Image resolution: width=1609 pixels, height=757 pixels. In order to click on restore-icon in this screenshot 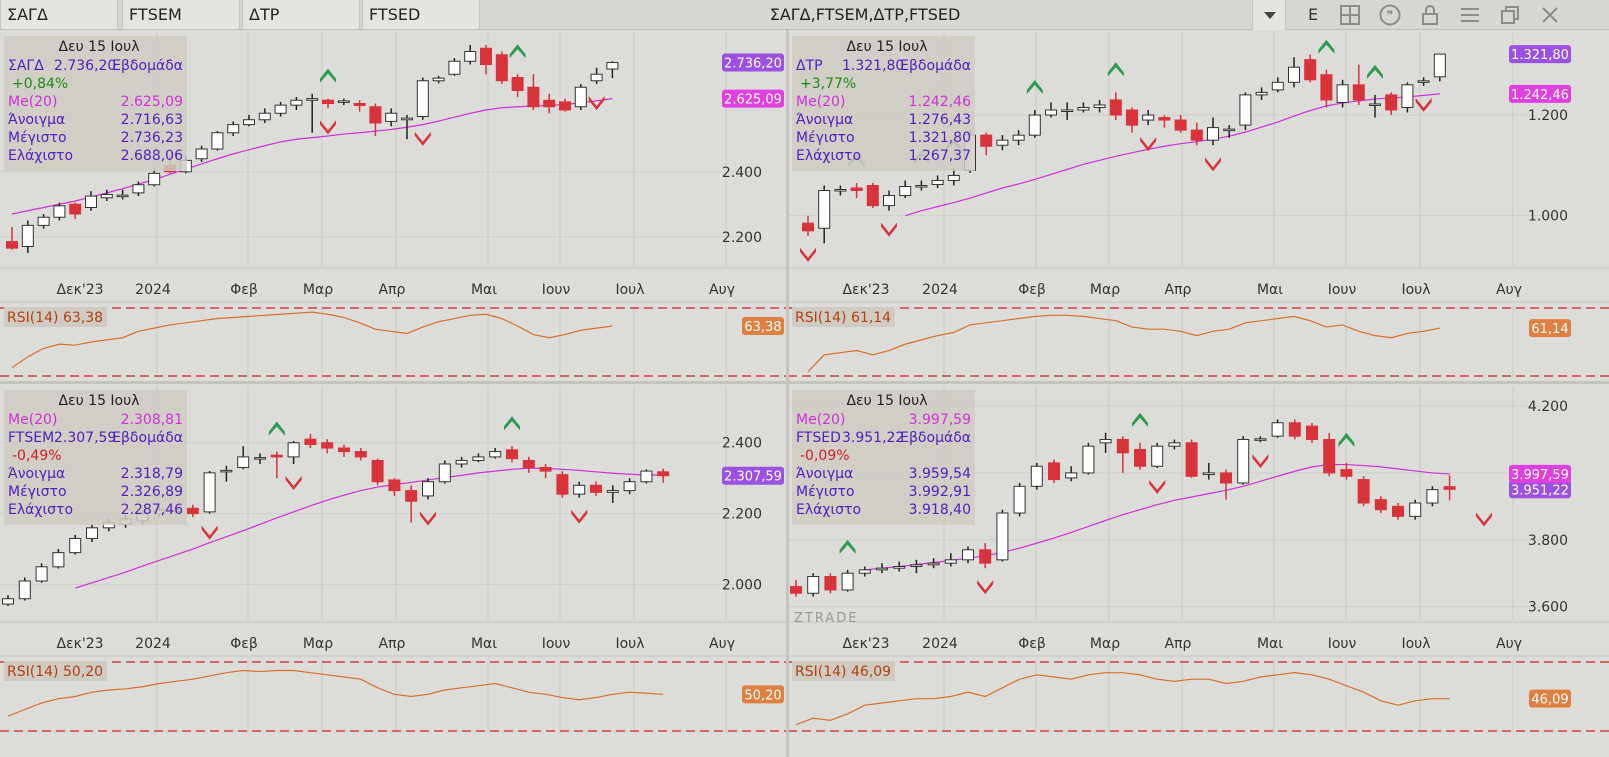, I will do `click(1510, 15)`.